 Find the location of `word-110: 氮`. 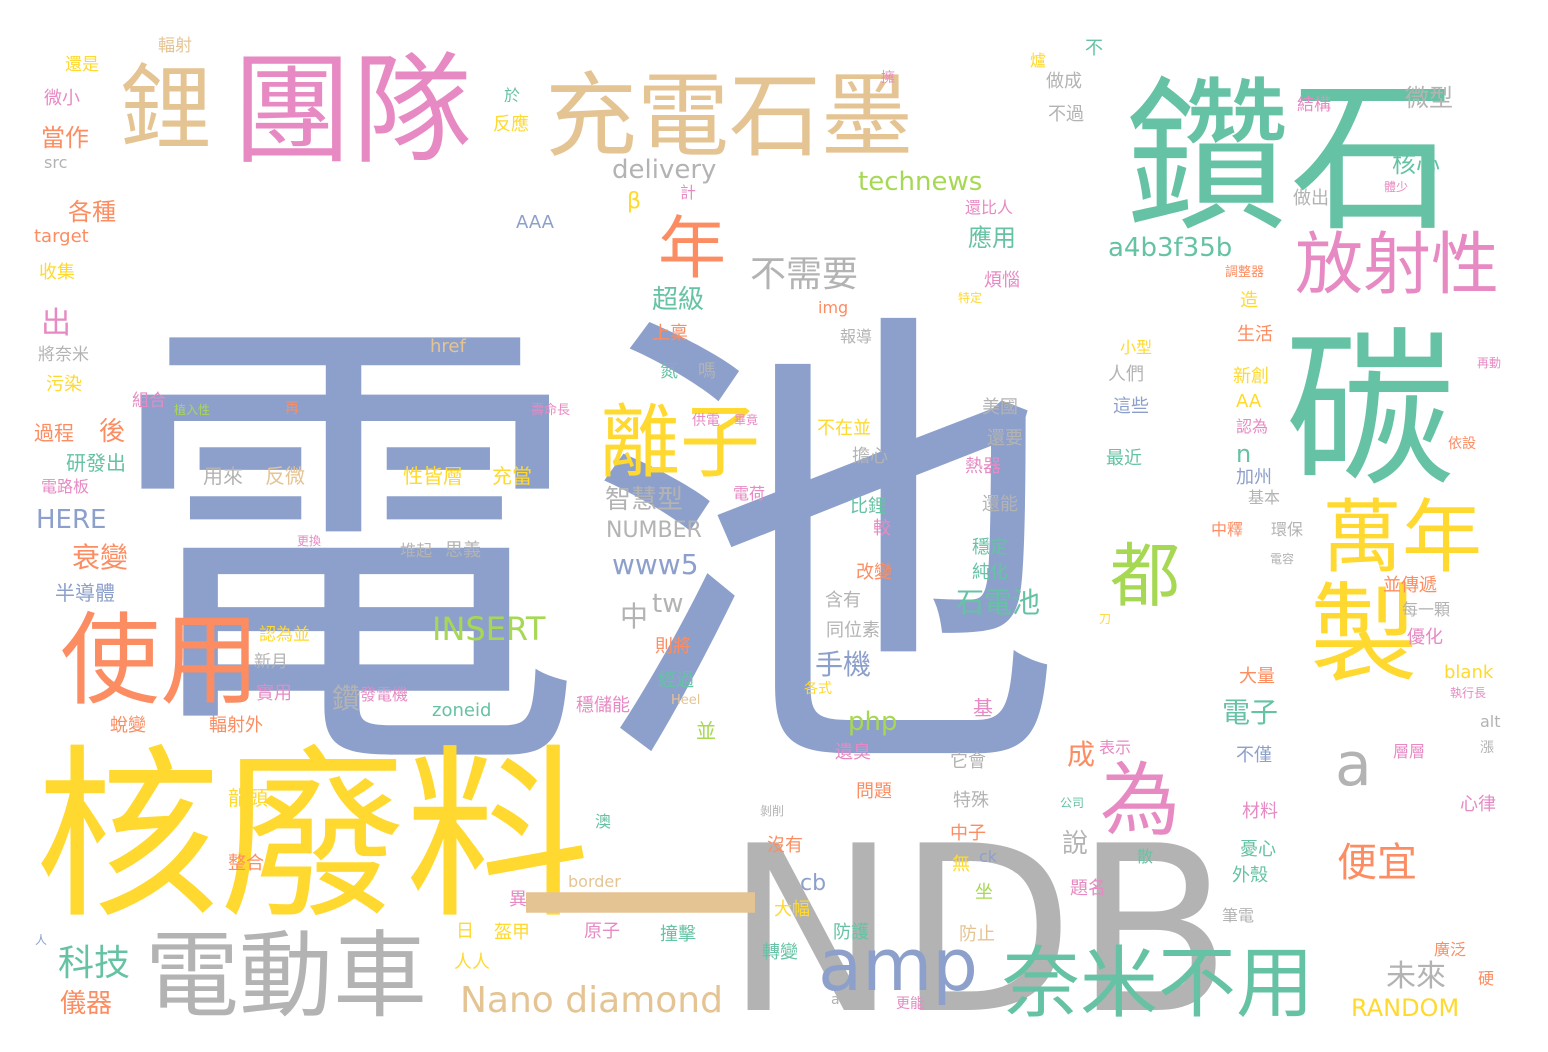

word-110: 氮 is located at coordinates (669, 371).